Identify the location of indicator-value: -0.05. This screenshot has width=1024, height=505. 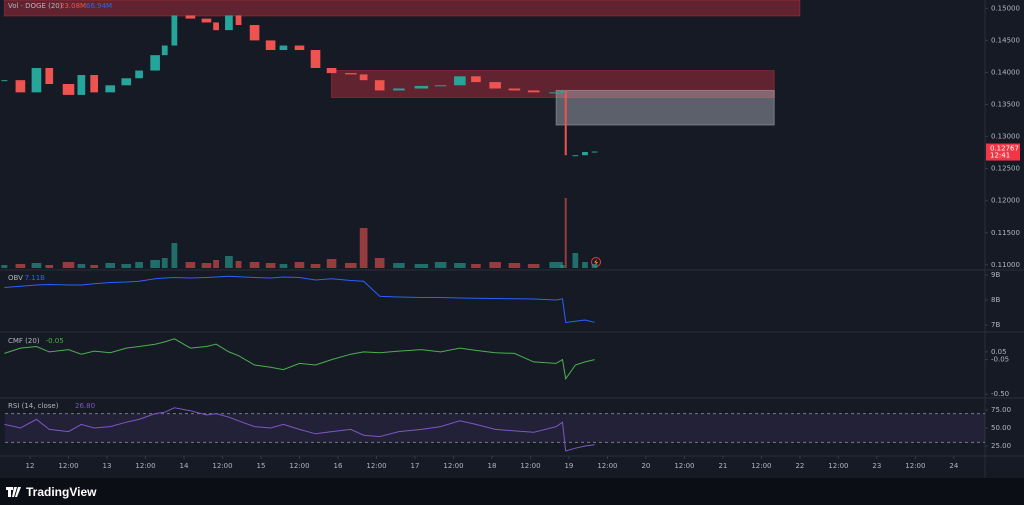
(55, 341).